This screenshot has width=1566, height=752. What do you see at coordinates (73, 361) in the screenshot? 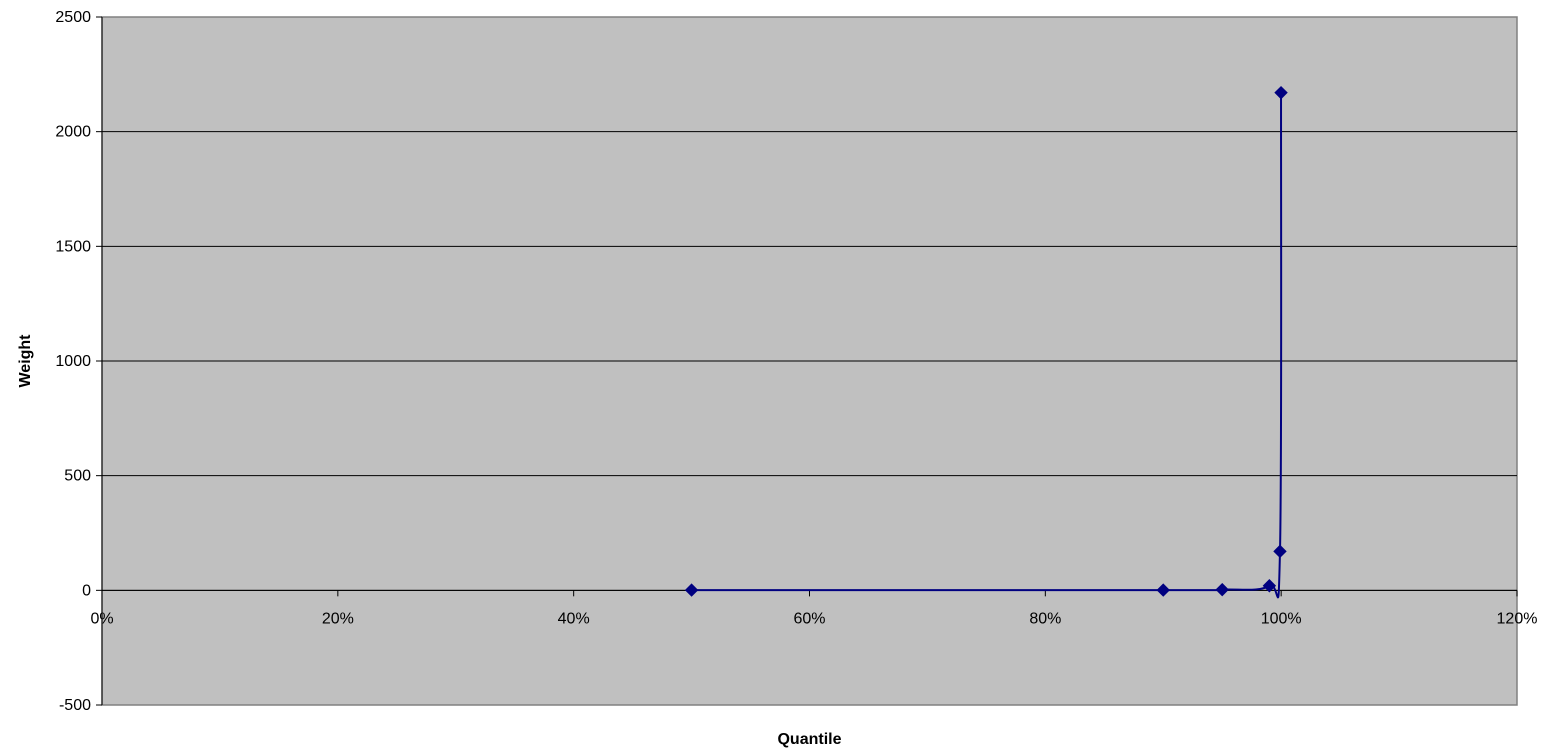
I see `y-tick-label: 1000` at bounding box center [73, 361].